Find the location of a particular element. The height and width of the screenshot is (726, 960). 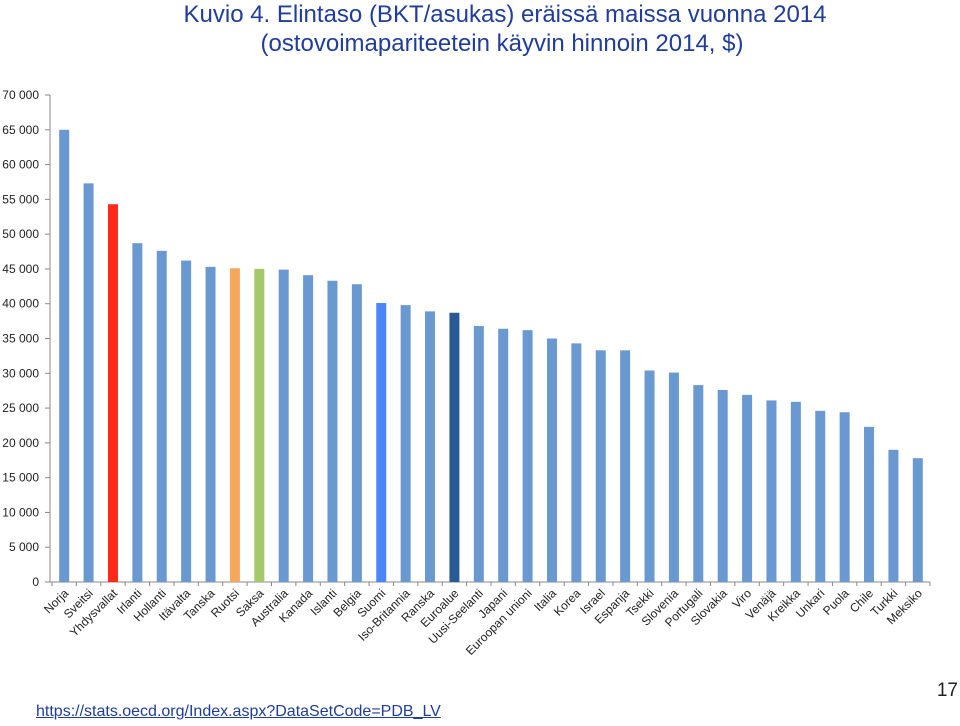

bar-yhdysvallat is located at coordinates (112, 393).